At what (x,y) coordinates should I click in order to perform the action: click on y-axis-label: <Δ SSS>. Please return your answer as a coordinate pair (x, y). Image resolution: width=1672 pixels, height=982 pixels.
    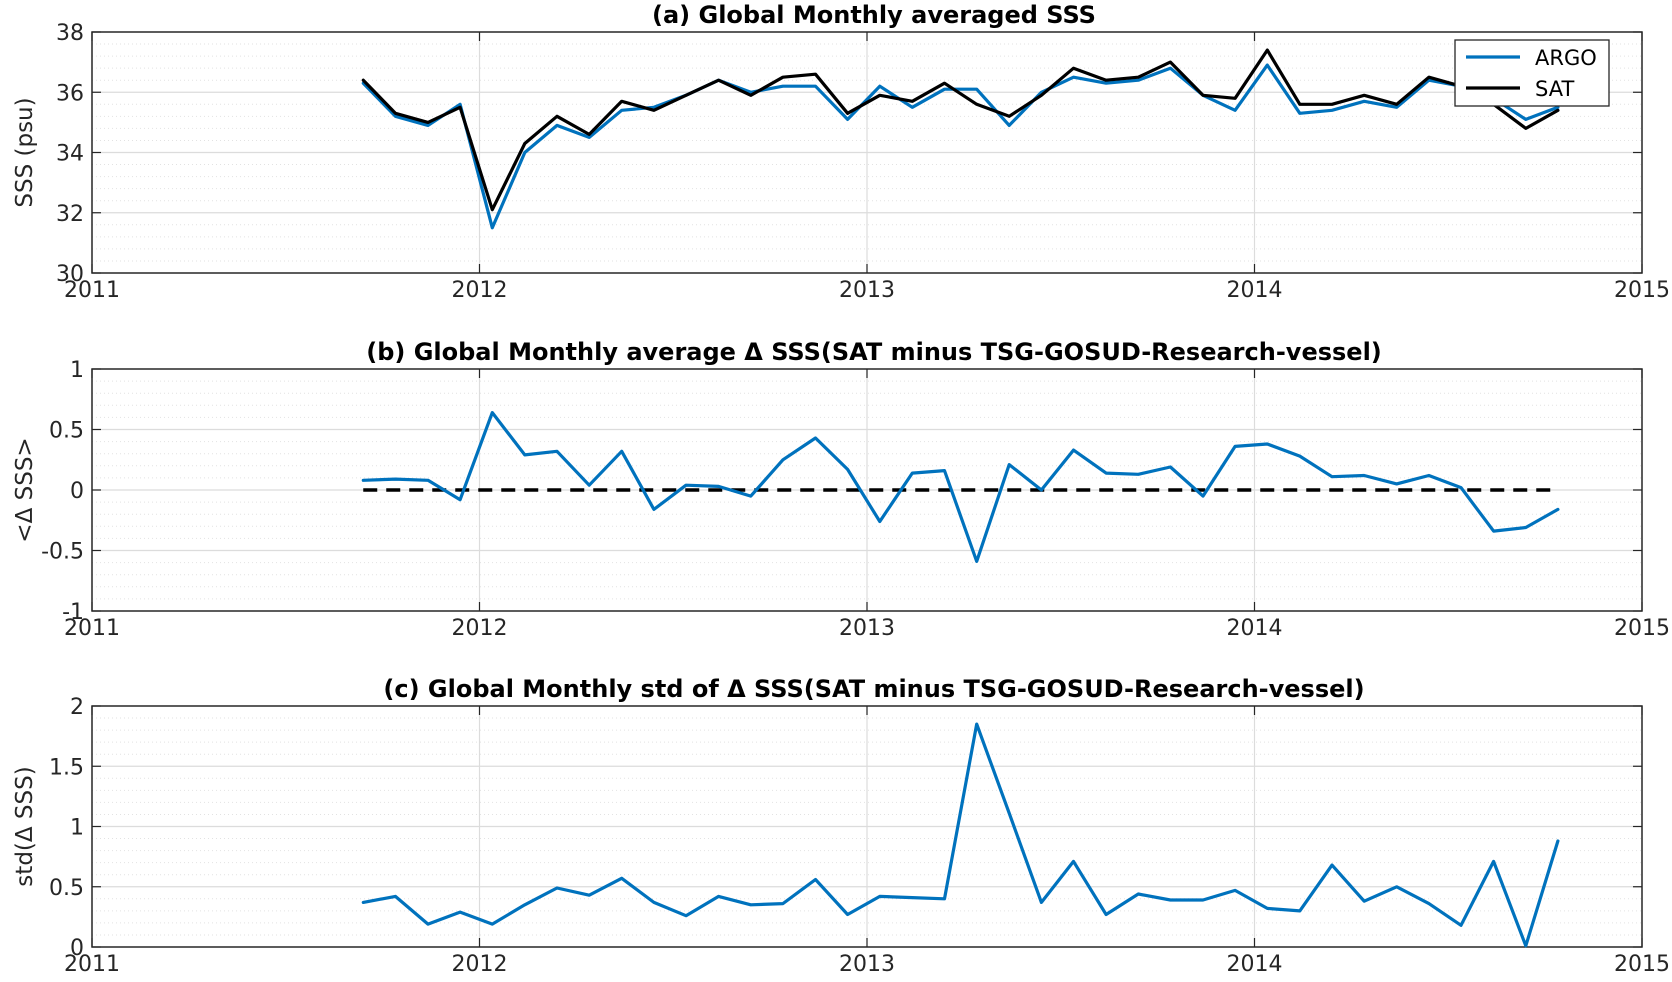
    Looking at the image, I should click on (25, 489).